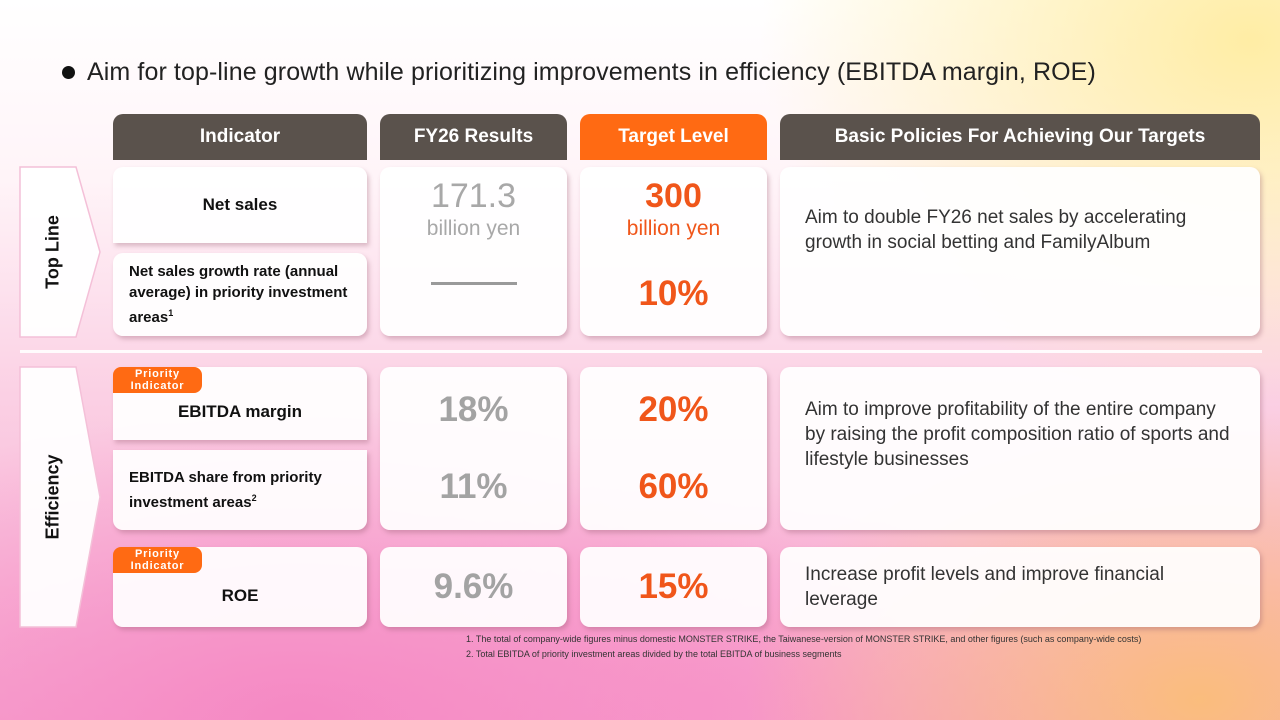  Describe the element at coordinates (473, 448) in the screenshot. I see `results-card-efficiency: 18% 11%` at that location.